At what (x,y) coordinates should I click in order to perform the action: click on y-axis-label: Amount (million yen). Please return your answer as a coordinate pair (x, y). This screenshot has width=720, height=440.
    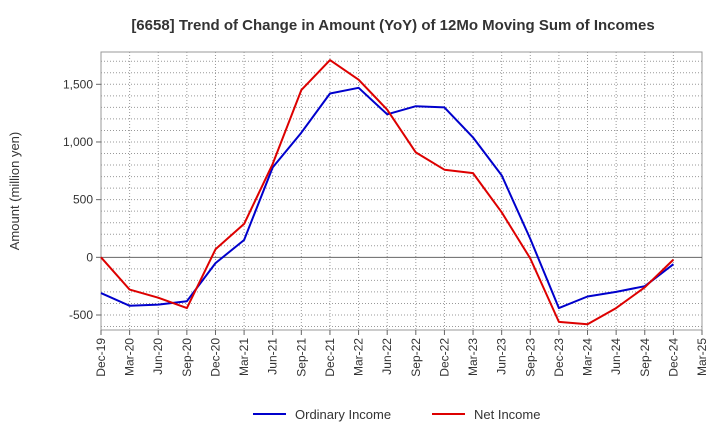
    Looking at the image, I should click on (14, 191).